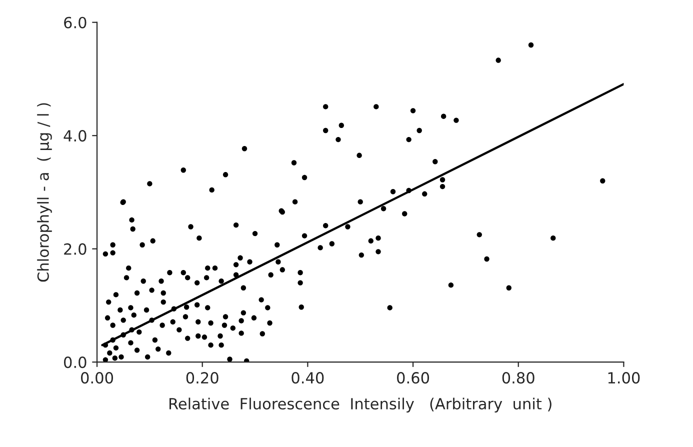  What do you see at coordinates (75, 249) in the screenshot?
I see `y-tick-label: 2.0` at bounding box center [75, 249].